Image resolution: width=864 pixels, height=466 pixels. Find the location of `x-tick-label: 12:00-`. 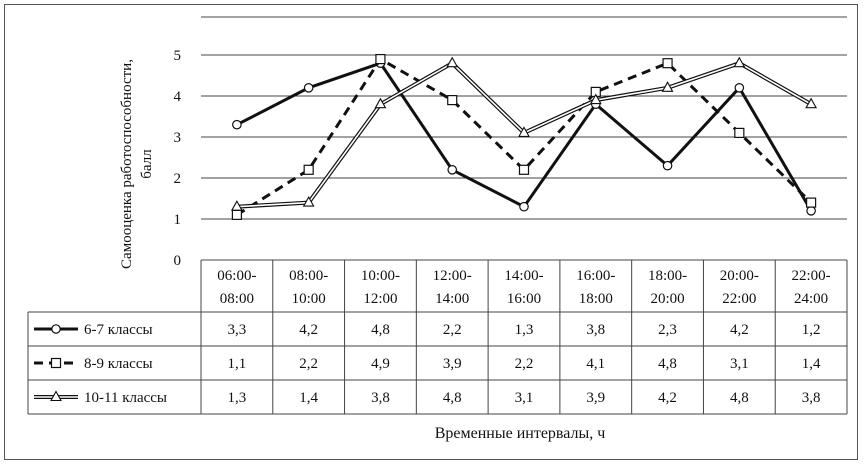

x-tick-label: 12:00- is located at coordinates (452, 276).